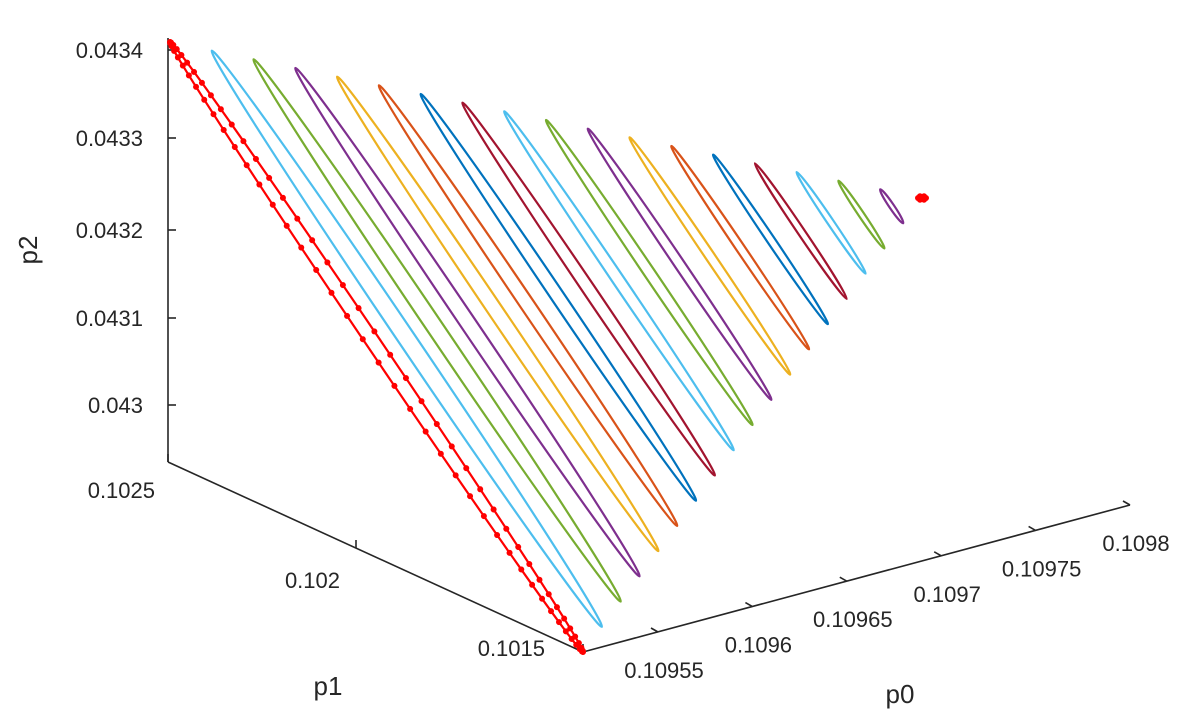 The height and width of the screenshot is (727, 1200). What do you see at coordinates (853, 619) in the screenshot?
I see `x-tick-label: 0.10965` at bounding box center [853, 619].